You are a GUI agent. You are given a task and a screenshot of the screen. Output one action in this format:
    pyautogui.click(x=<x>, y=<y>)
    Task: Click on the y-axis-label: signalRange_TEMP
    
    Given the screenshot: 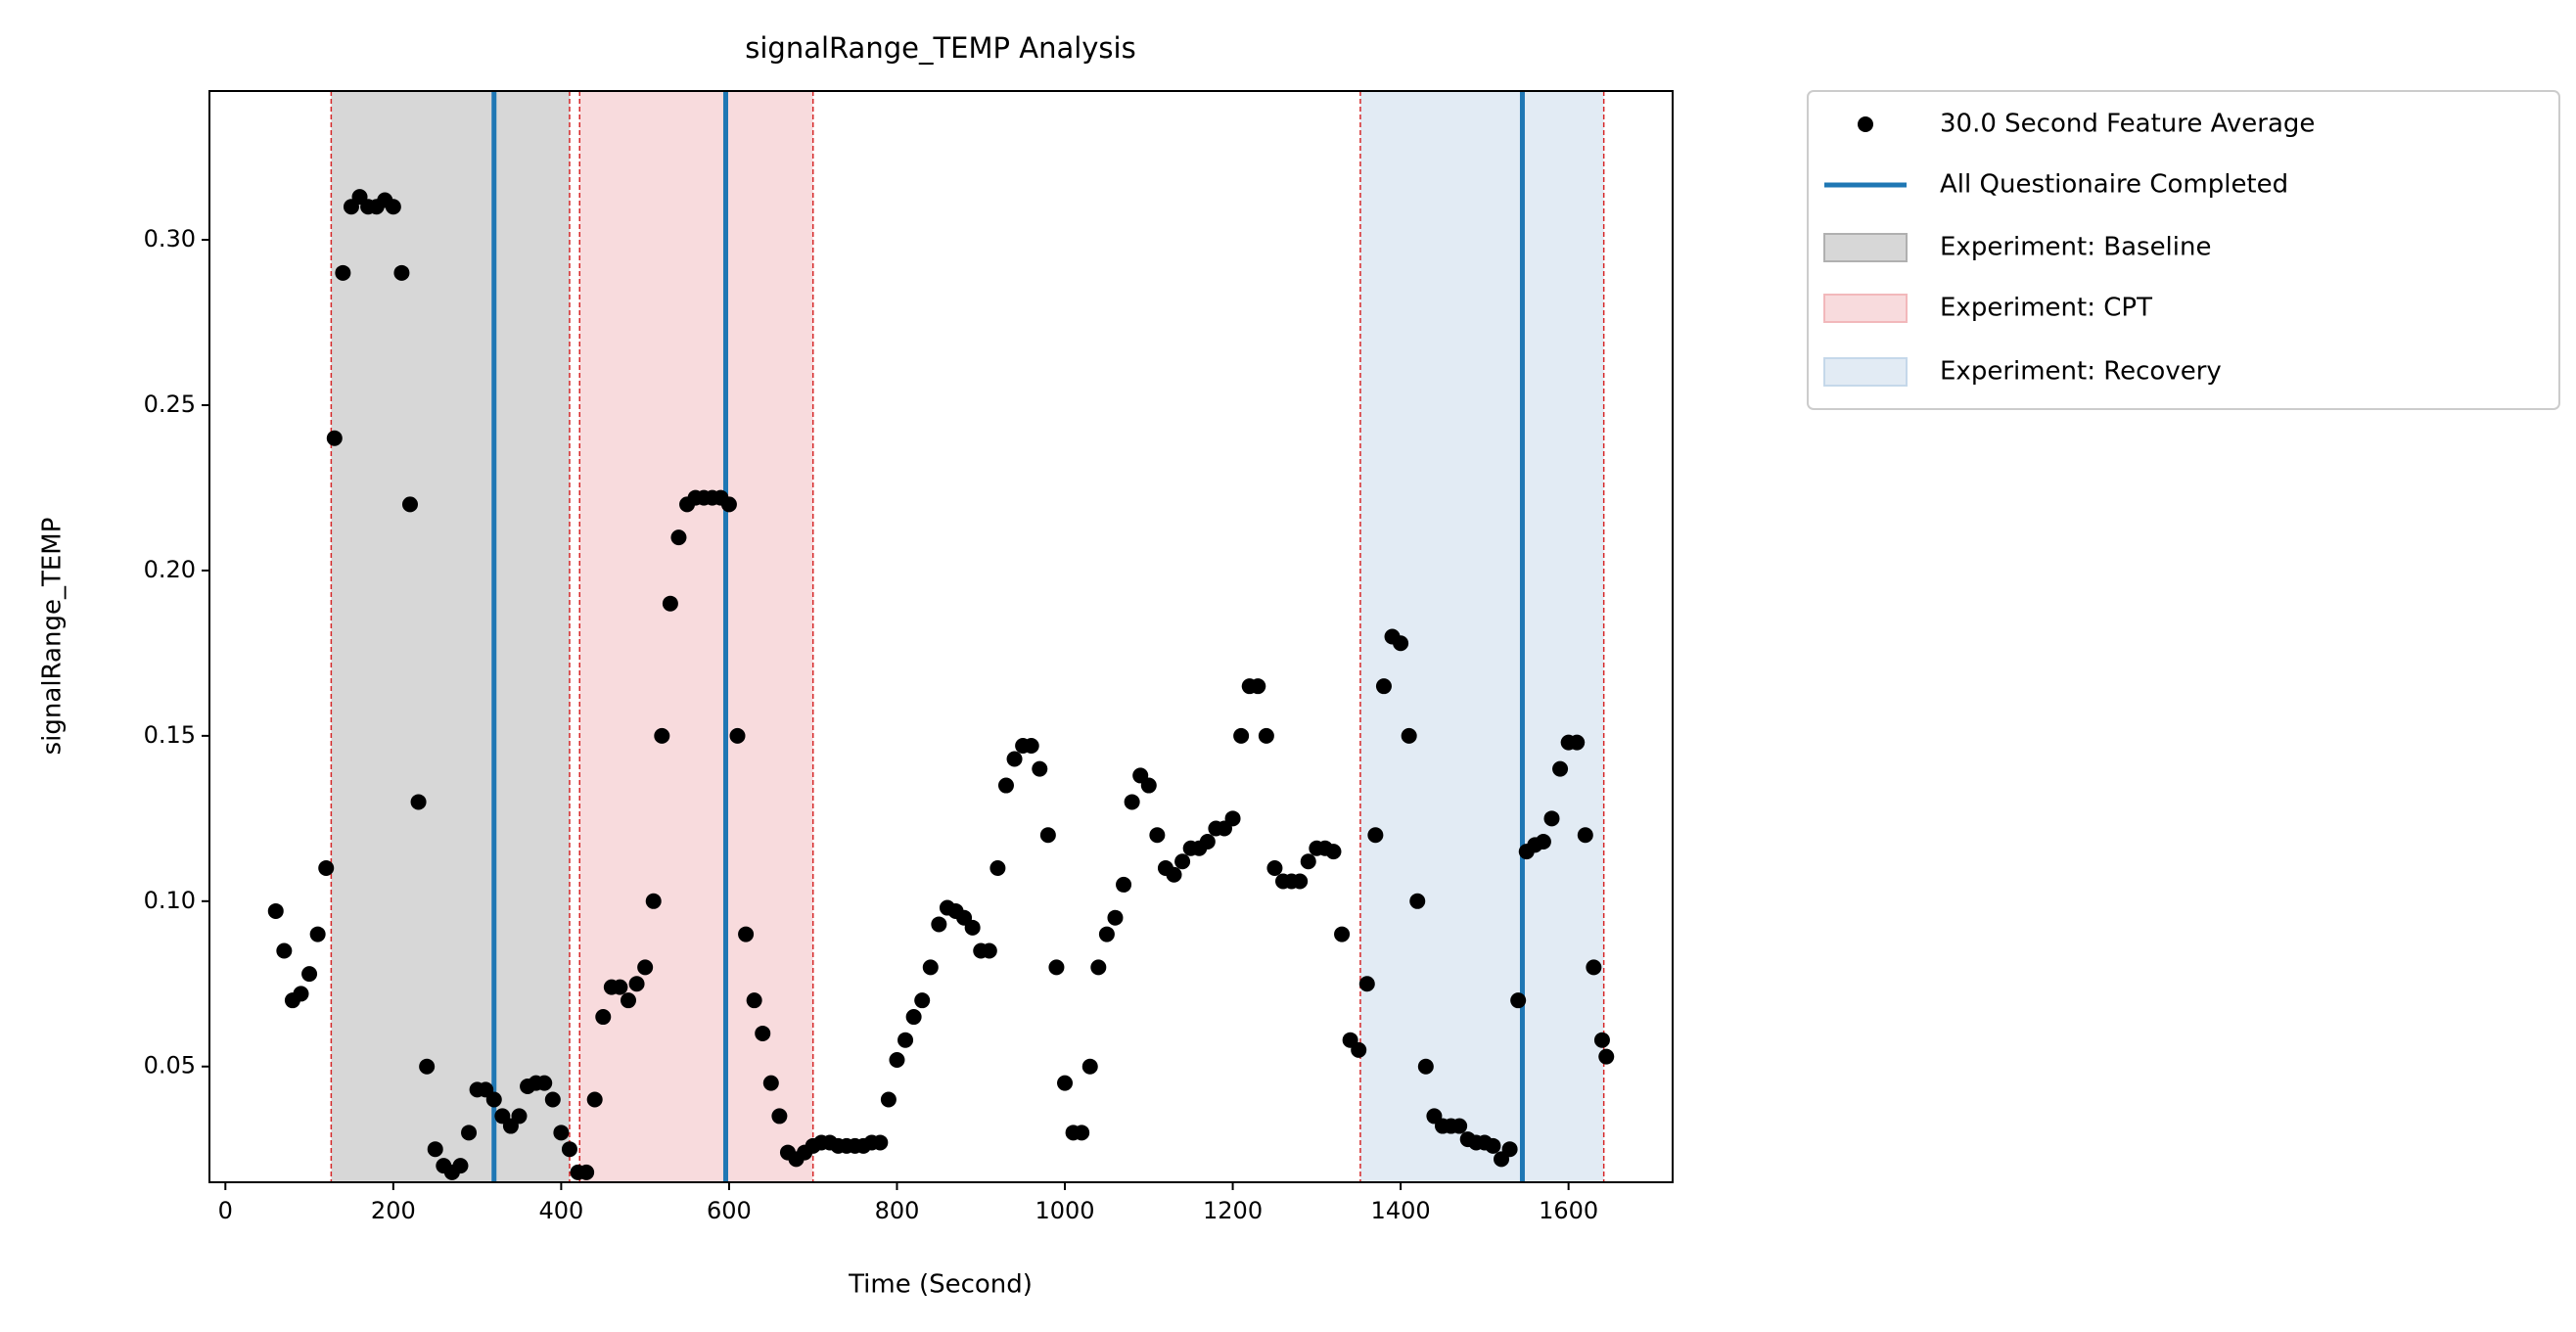 What is the action you would take?
    pyautogui.click(x=53, y=637)
    